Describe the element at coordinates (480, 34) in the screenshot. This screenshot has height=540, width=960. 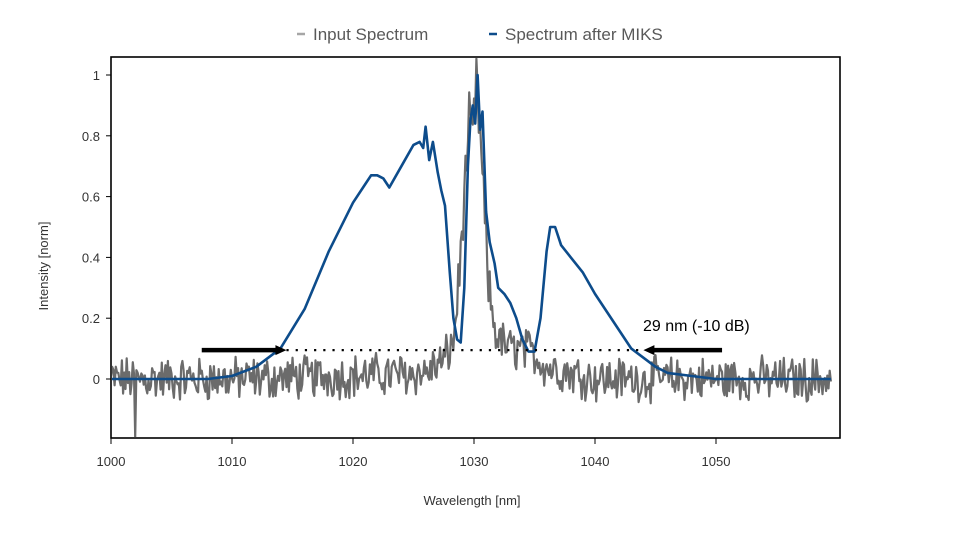
I see `legend: Input Spectrum Spectrum after MIKS` at that location.